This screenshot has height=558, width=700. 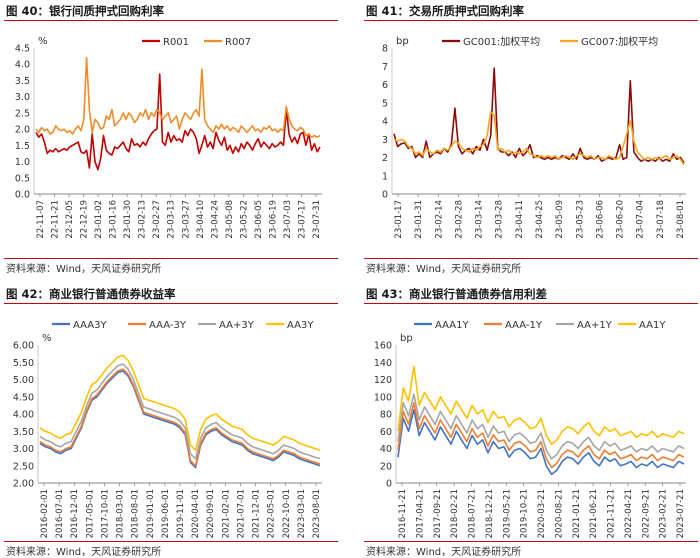 What do you see at coordinates (383, 380) in the screenshot?
I see `y-tick-label: 120` at bounding box center [383, 380].